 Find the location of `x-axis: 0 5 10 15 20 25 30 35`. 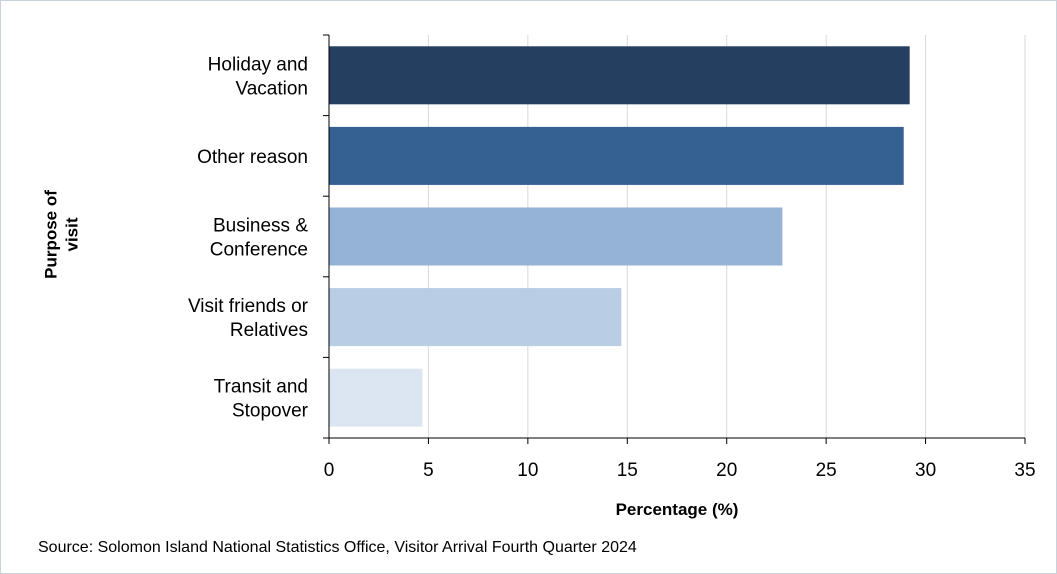

x-axis: 0 5 10 15 20 25 30 35 is located at coordinates (680, 459).